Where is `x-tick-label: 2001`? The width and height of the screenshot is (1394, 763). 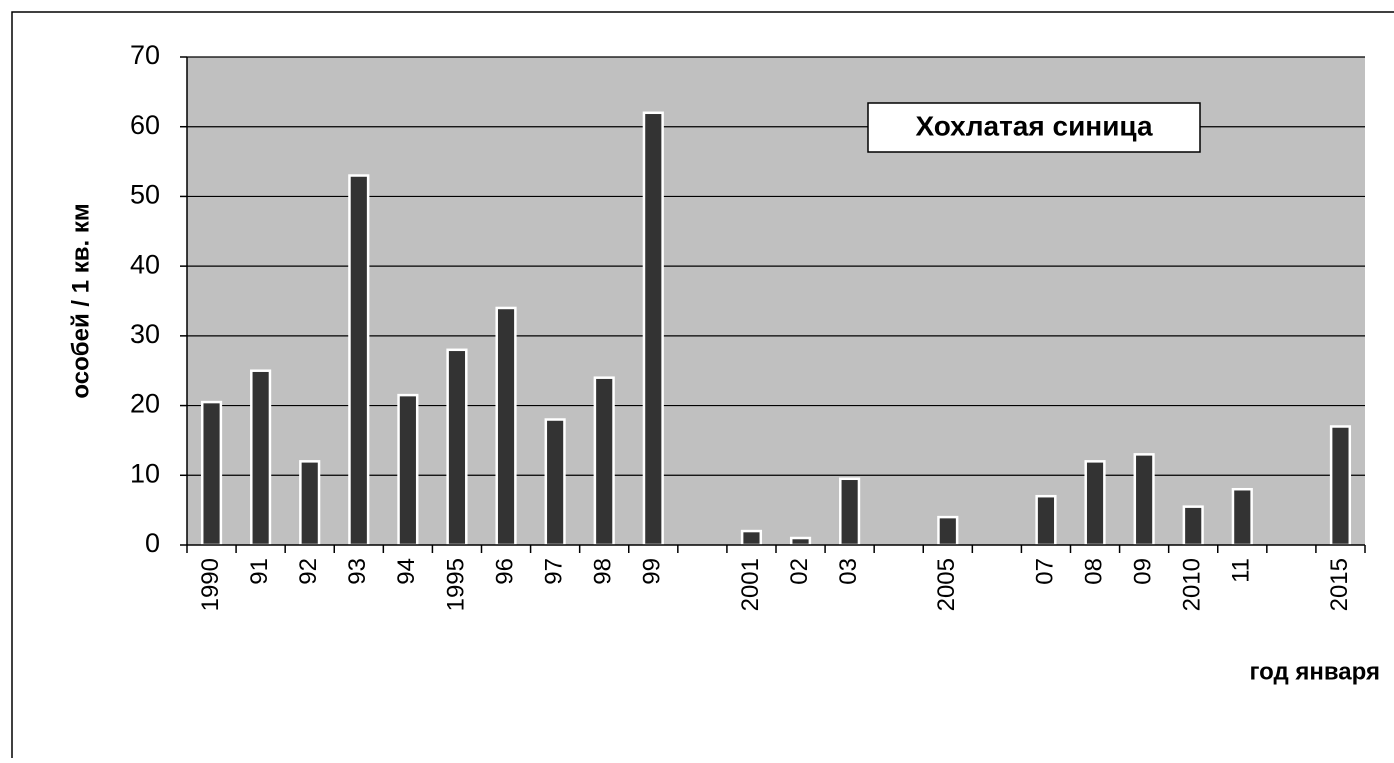
x-tick-label: 2001 is located at coordinates (750, 584).